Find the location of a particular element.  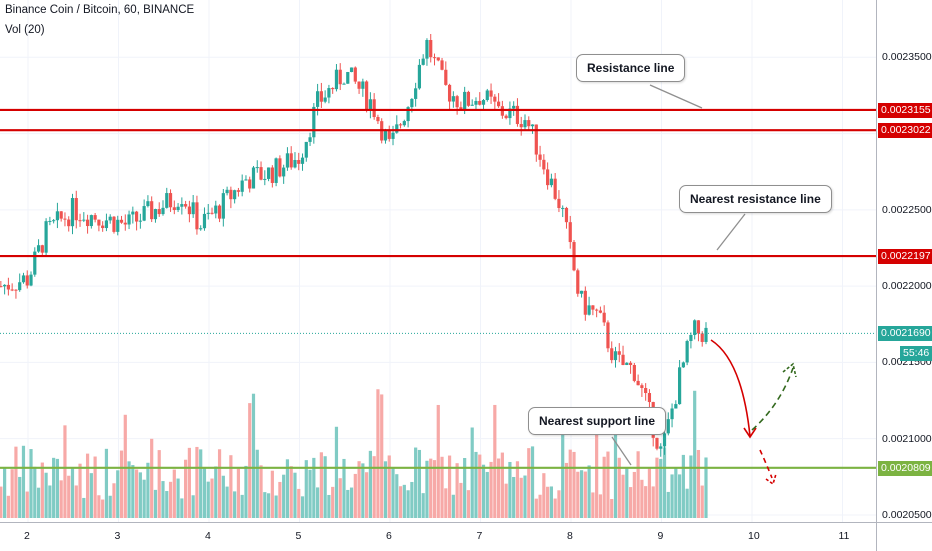

time-tick-label: 7 is located at coordinates (479, 536).